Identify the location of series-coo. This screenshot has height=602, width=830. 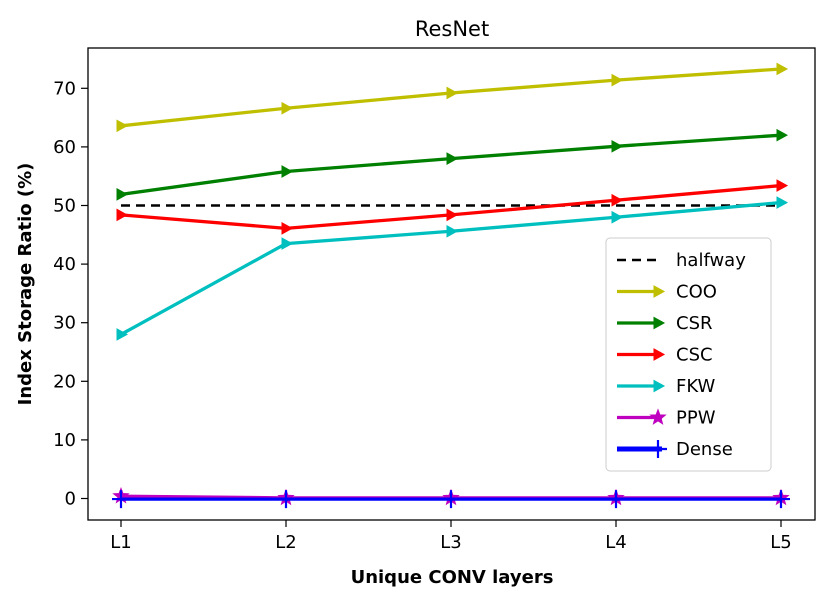
(452, 97).